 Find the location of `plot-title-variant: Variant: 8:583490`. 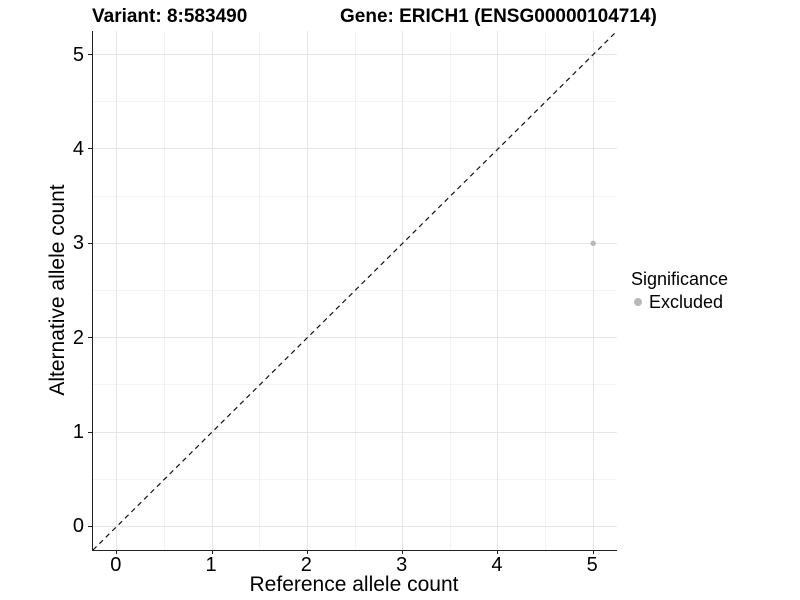

plot-title-variant: Variant: 8:583490 is located at coordinates (170, 16).